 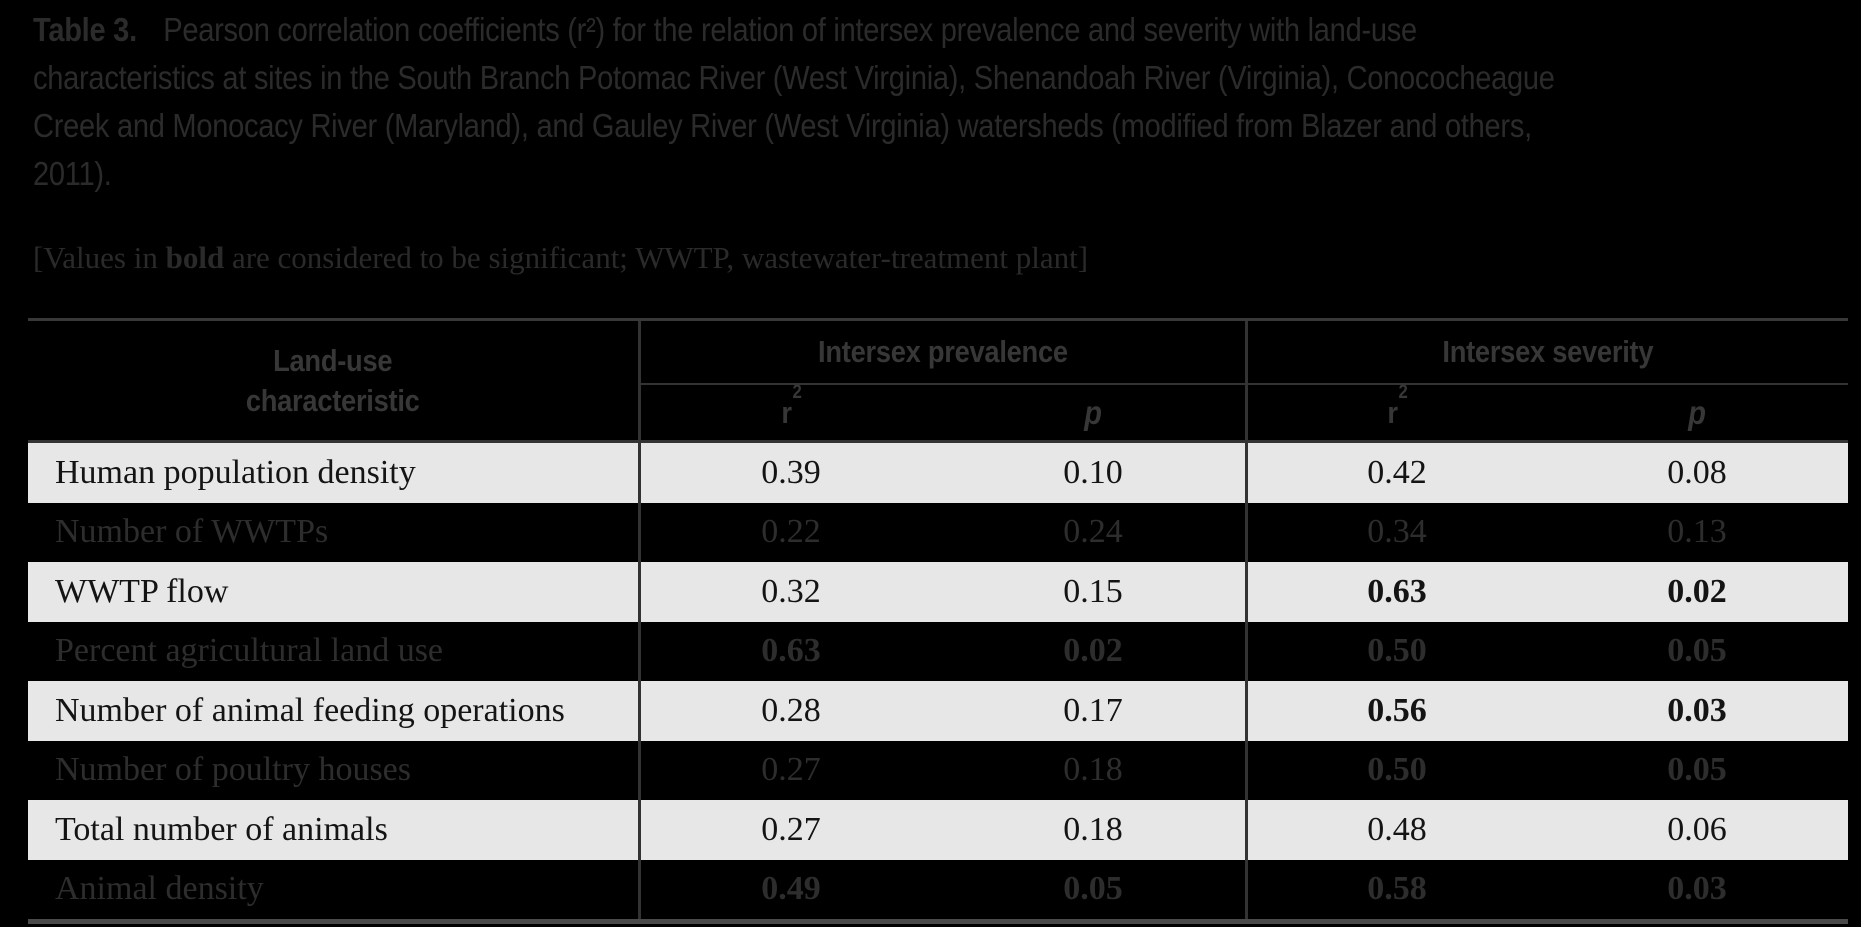 I want to click on row-label: Number of animal feeding operations, so click(x=310, y=710).